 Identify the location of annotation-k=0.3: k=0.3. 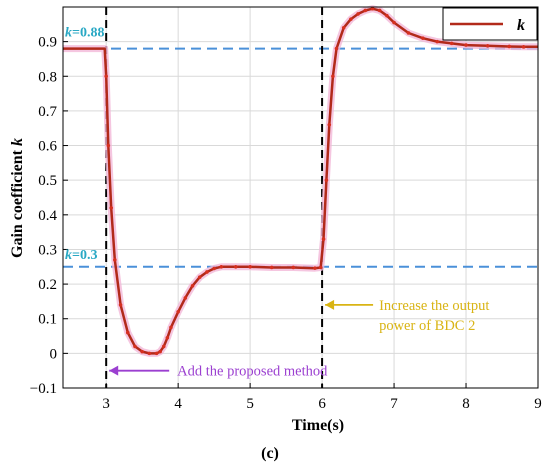
(81, 255).